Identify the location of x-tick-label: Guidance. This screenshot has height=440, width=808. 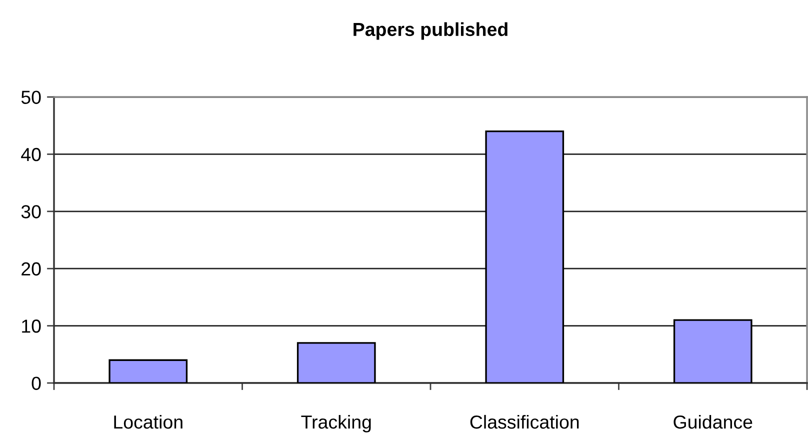
(713, 421).